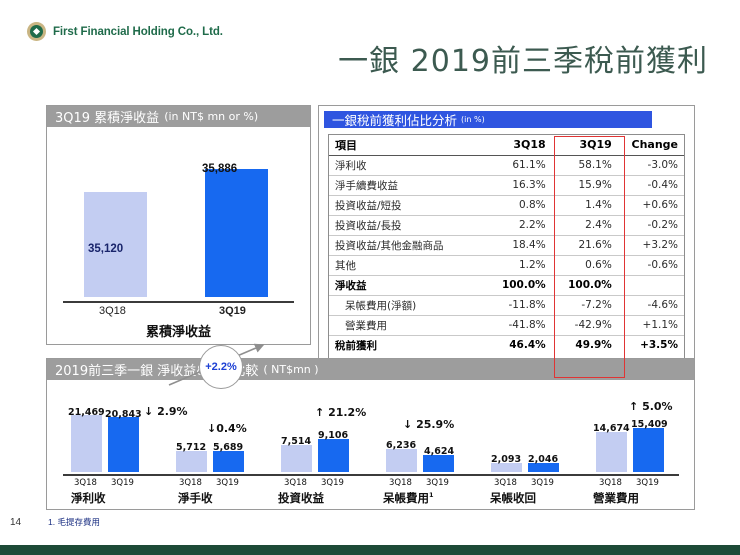 The width and height of the screenshot is (740, 555). I want to click on company-logo: First Financial Holding Co., Ltd., so click(125, 31).